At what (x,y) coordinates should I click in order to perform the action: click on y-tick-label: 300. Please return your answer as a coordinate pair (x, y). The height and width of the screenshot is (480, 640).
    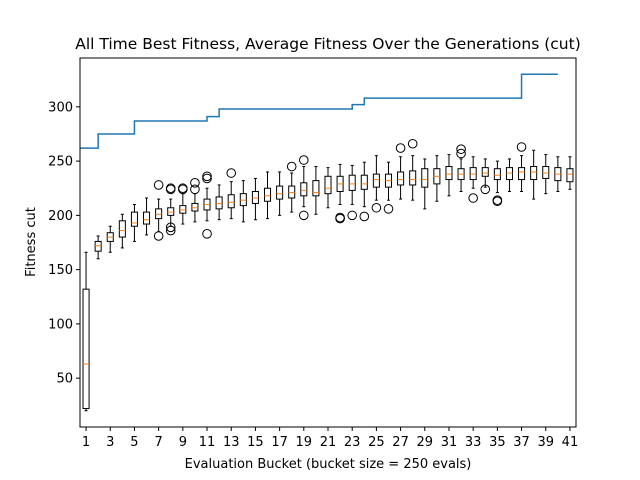
    Looking at the image, I should click on (60, 107).